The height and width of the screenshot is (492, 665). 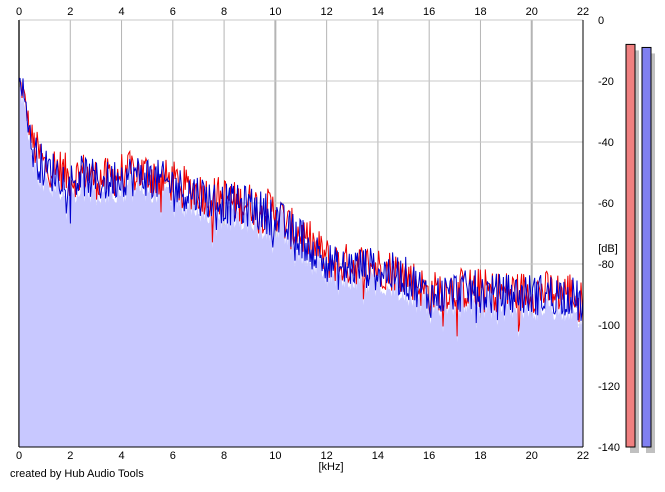 What do you see at coordinates (224, 12) in the screenshot?
I see `x-tick-label-top: 8` at bounding box center [224, 12].